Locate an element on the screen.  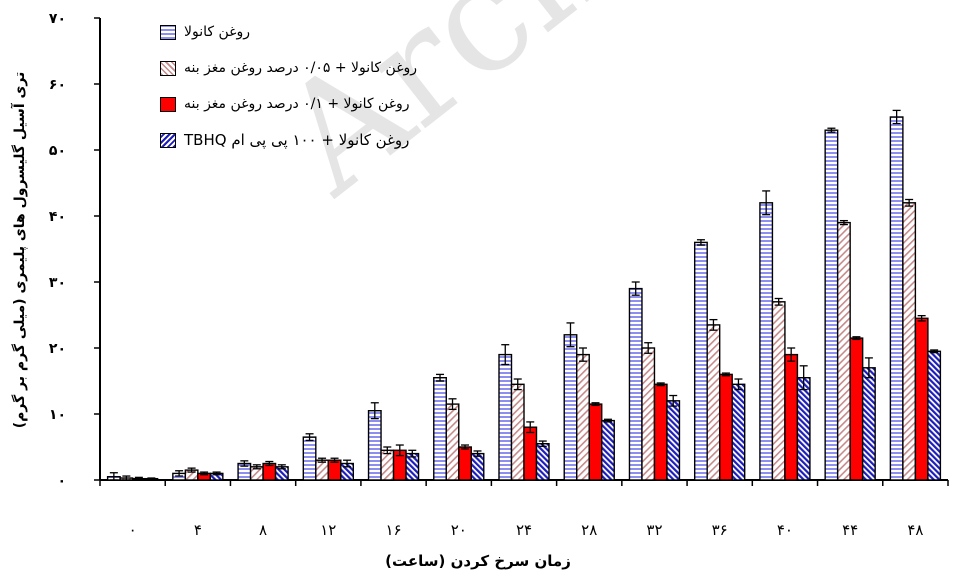
x-tick-label: ۱۲ is located at coordinates (328, 530).